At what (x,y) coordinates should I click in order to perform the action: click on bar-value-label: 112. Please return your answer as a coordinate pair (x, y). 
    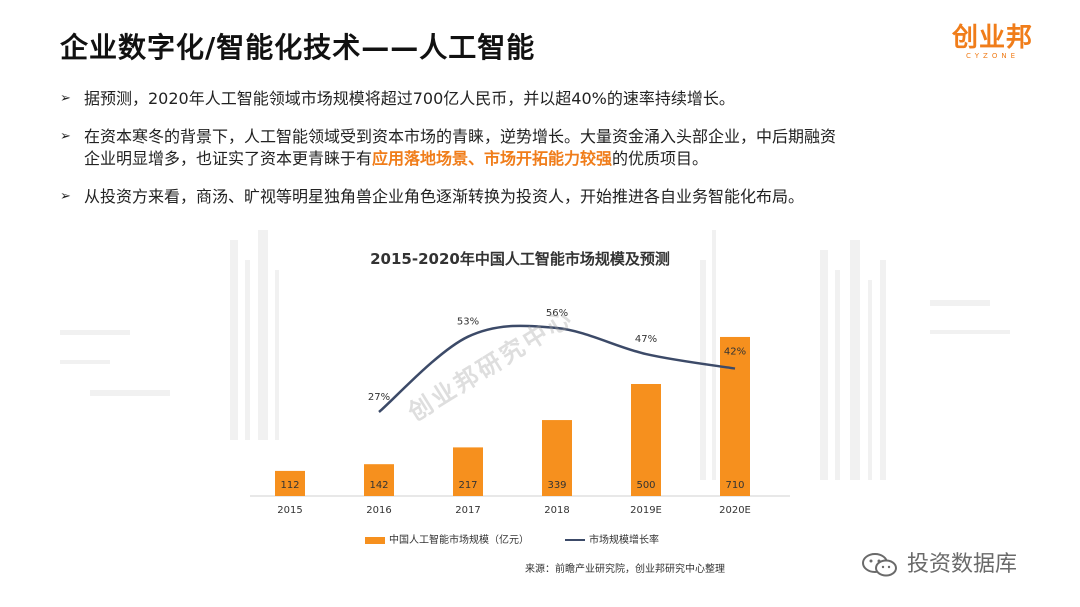
    Looking at the image, I should click on (289, 485).